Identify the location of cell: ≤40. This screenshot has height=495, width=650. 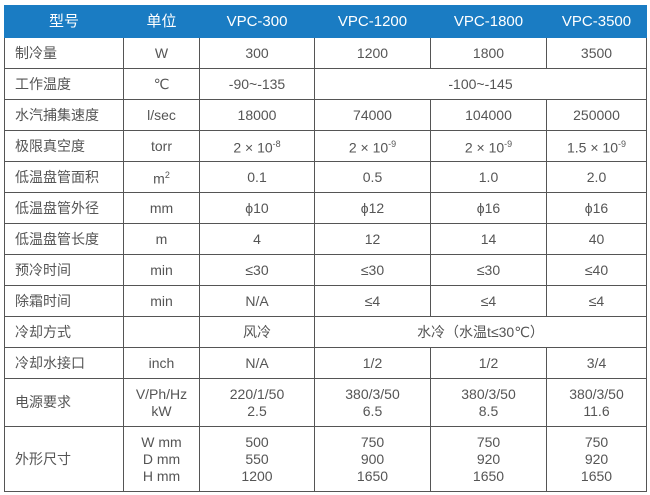
(596, 270).